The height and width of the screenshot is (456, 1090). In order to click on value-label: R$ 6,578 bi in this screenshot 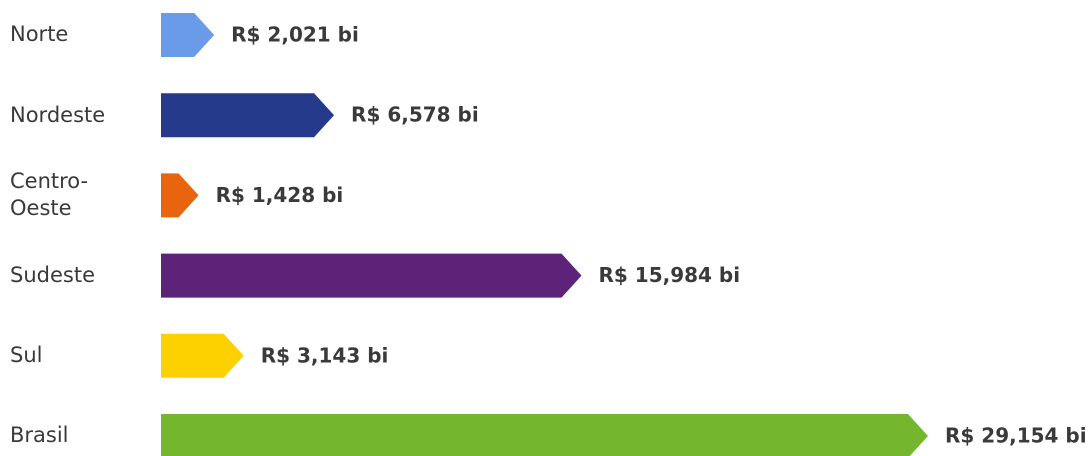, I will do `click(415, 115)`.